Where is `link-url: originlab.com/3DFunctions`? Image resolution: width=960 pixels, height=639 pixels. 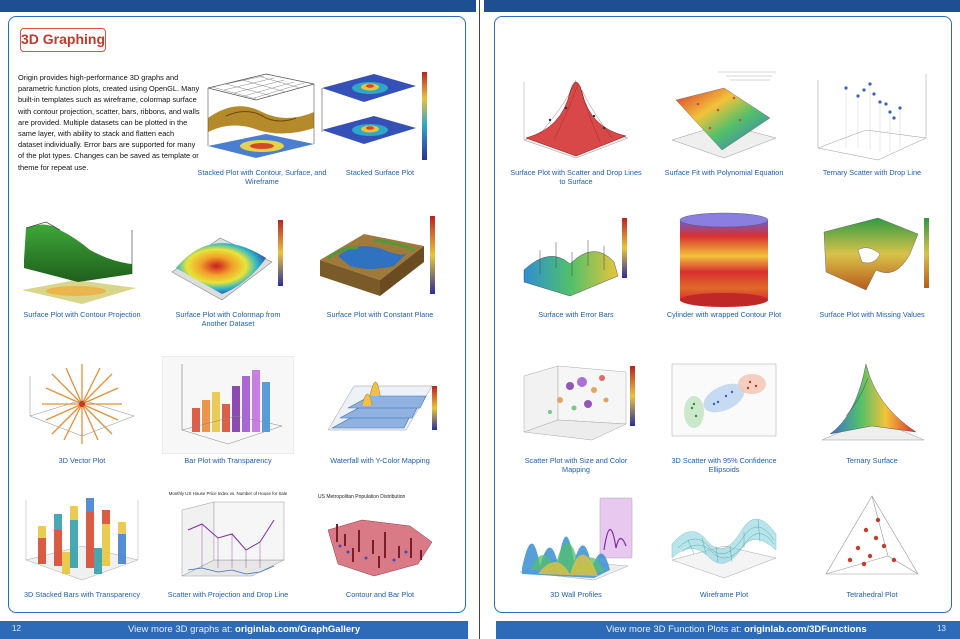 link-url: originlab.com/3DFunctions is located at coordinates (805, 629).